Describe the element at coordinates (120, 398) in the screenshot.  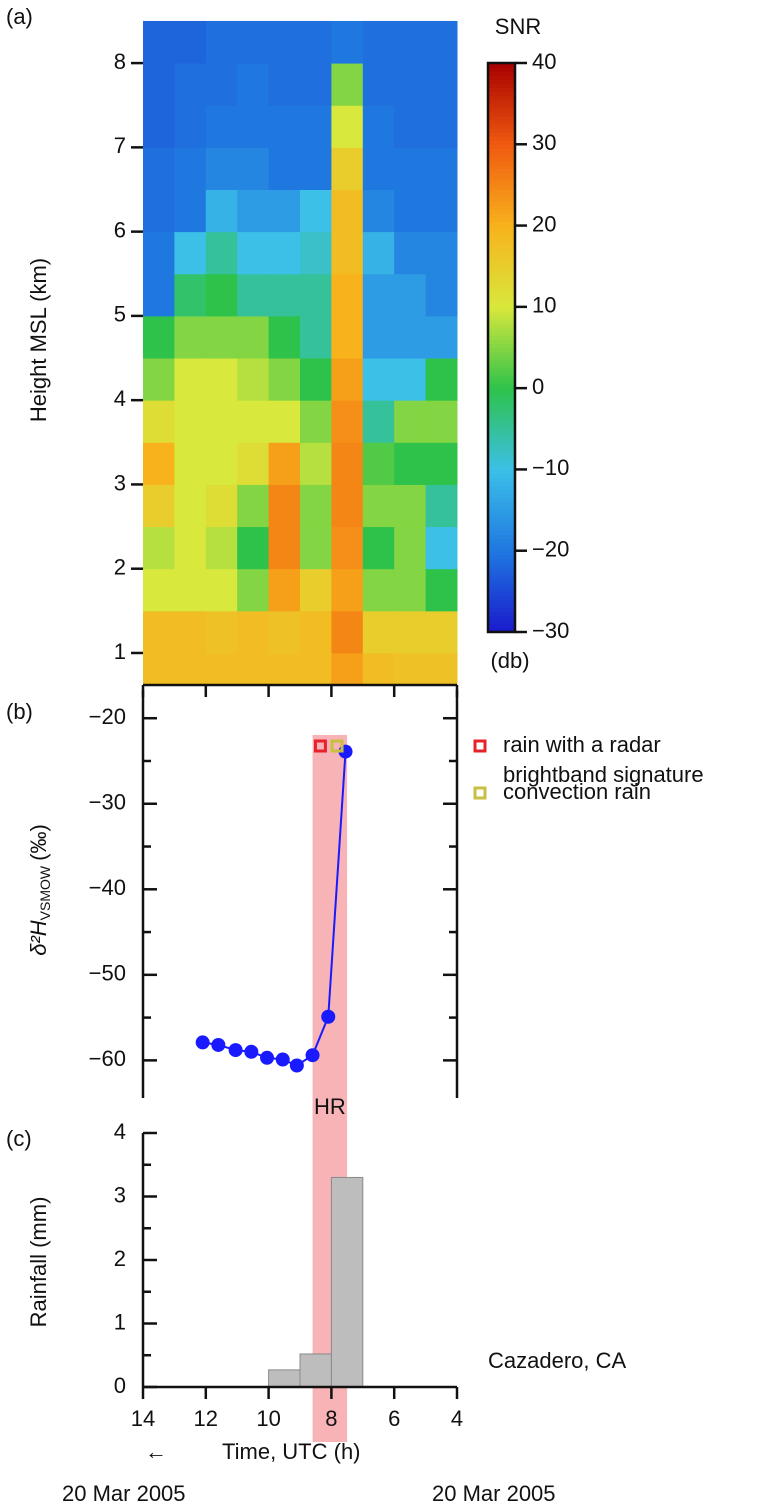
I see `y-tick-label: 4` at that location.